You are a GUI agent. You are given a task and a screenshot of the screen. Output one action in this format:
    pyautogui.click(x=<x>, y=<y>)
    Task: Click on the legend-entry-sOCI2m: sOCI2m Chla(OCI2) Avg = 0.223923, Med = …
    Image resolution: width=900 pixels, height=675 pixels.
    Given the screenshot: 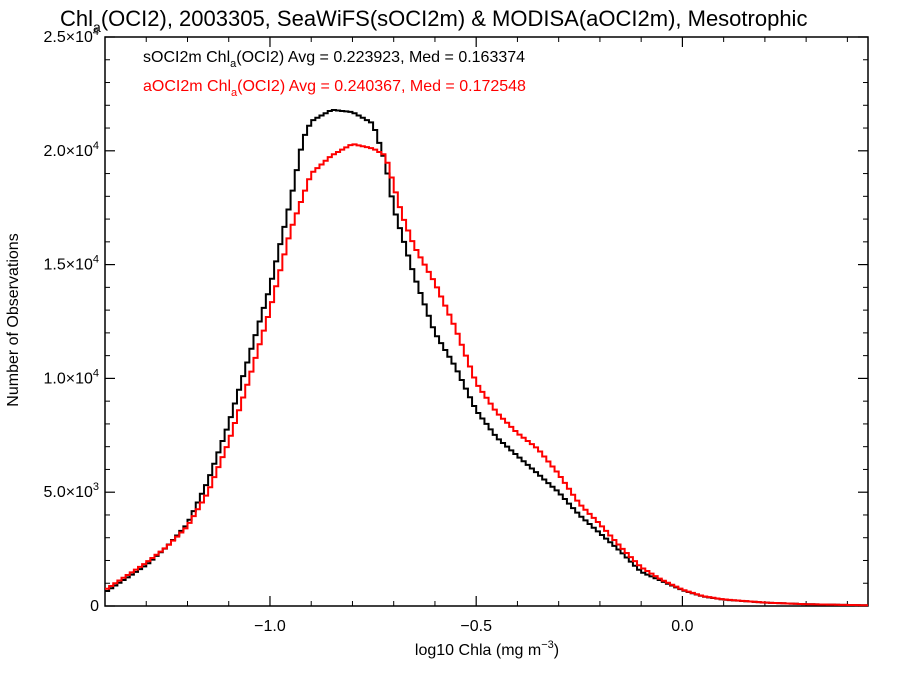 What is the action you would take?
    pyautogui.click(x=334, y=59)
    